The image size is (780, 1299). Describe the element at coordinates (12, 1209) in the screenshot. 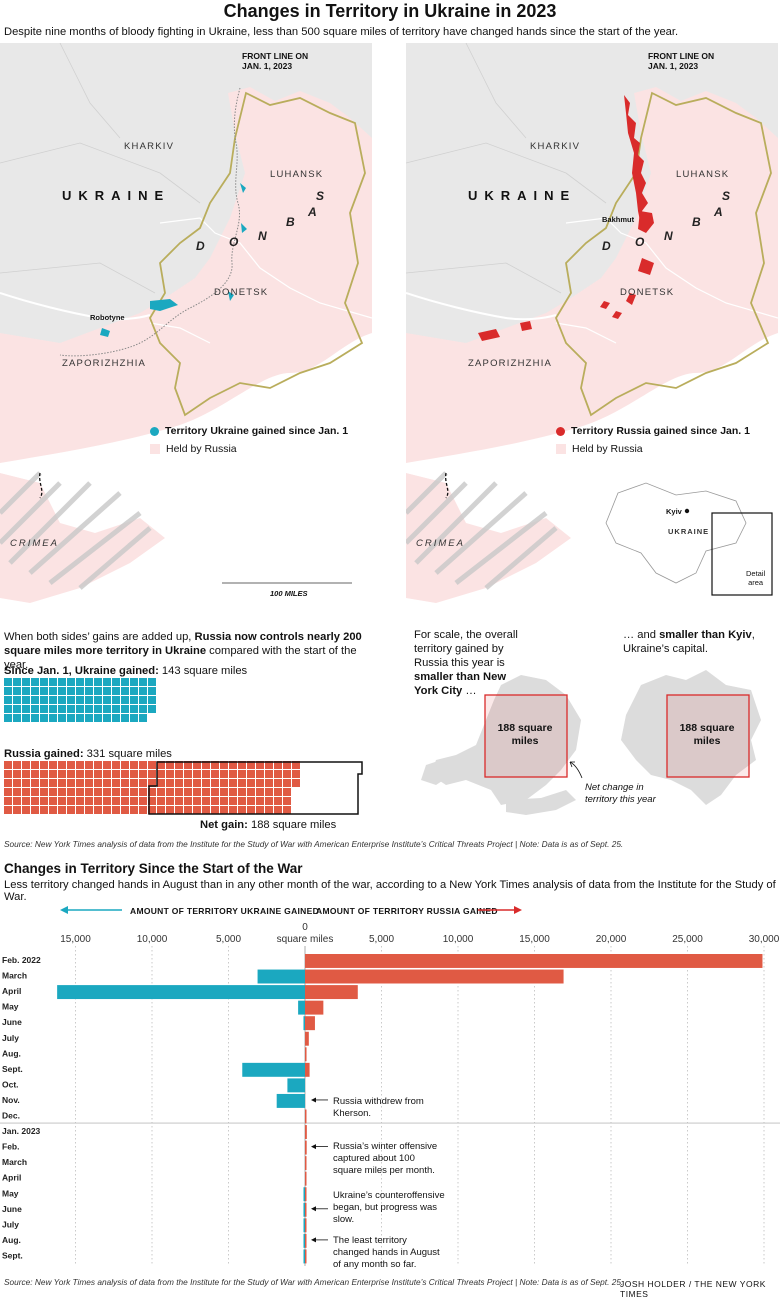

I see `category-label: June` at that location.